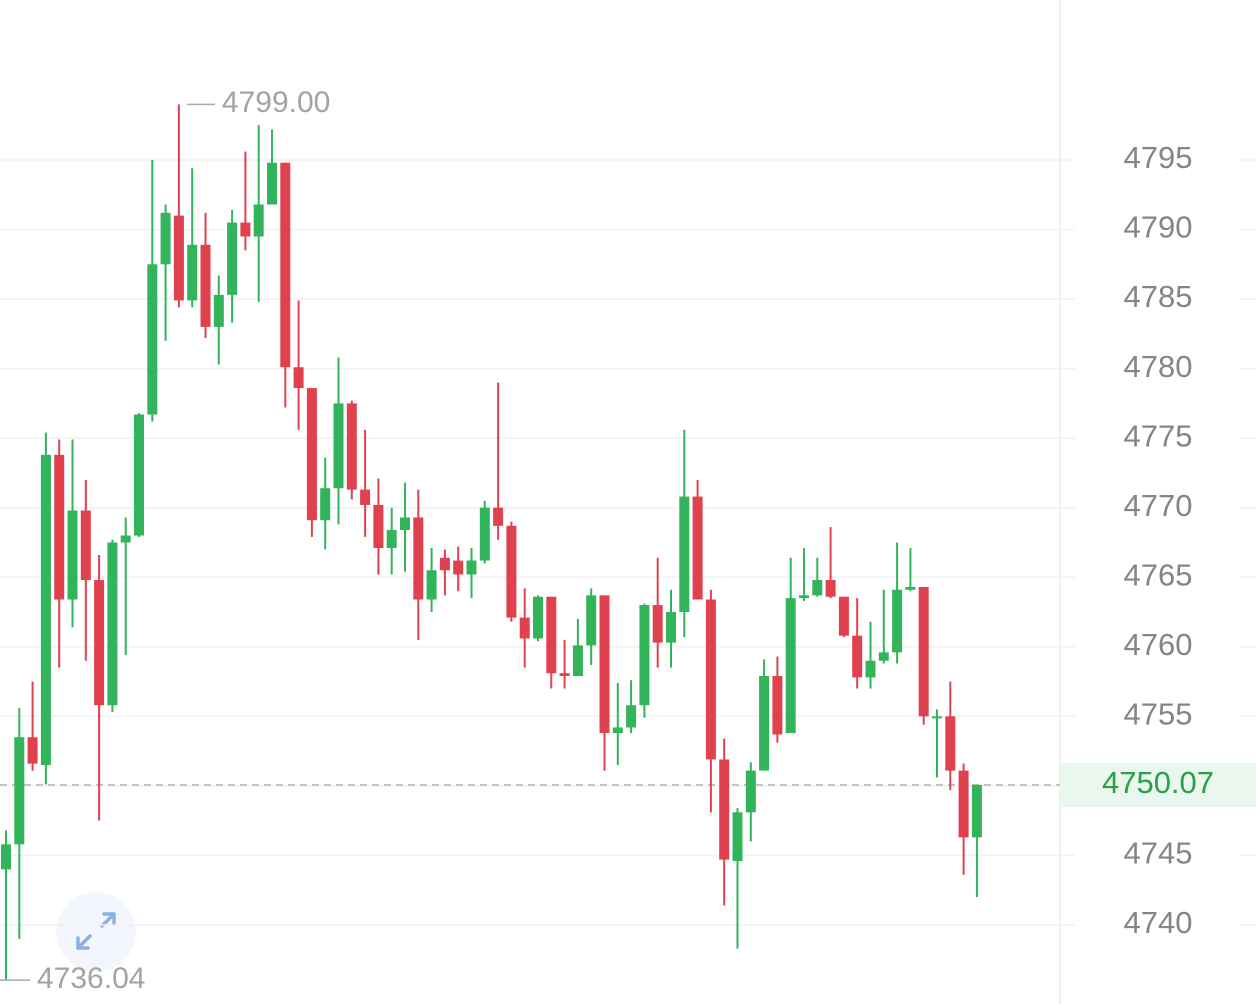  I want to click on max-label: 4799.00, so click(276, 102).